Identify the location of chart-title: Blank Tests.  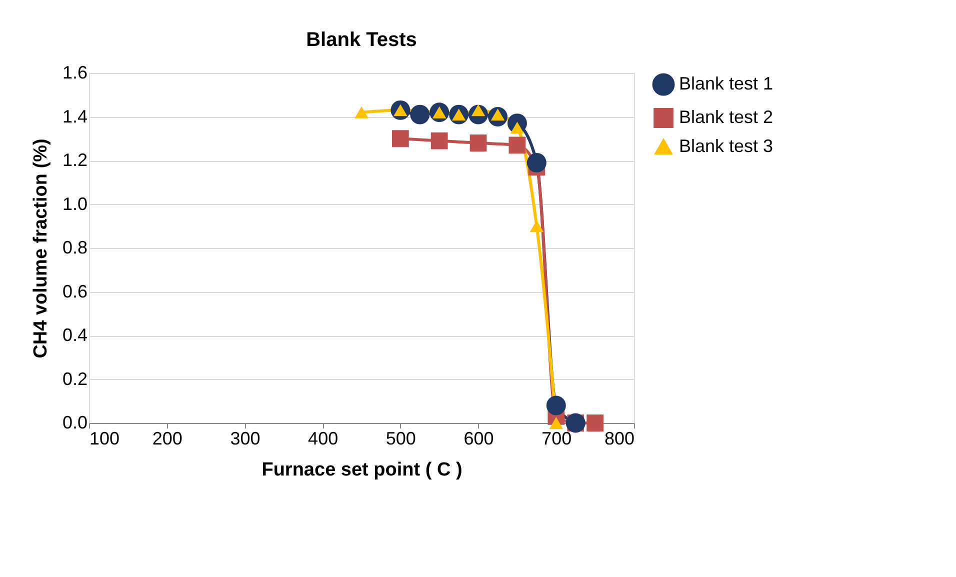
(361, 40).